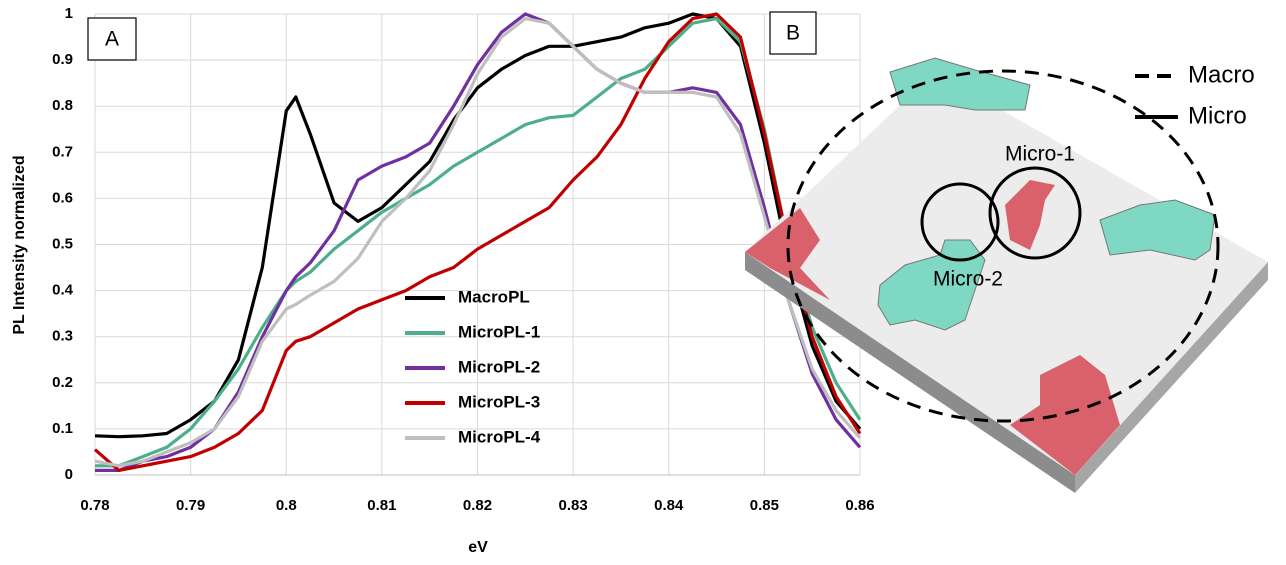 The width and height of the screenshot is (1286, 565). What do you see at coordinates (477, 505) in the screenshot?
I see `x-tick-label: 0.82` at bounding box center [477, 505].